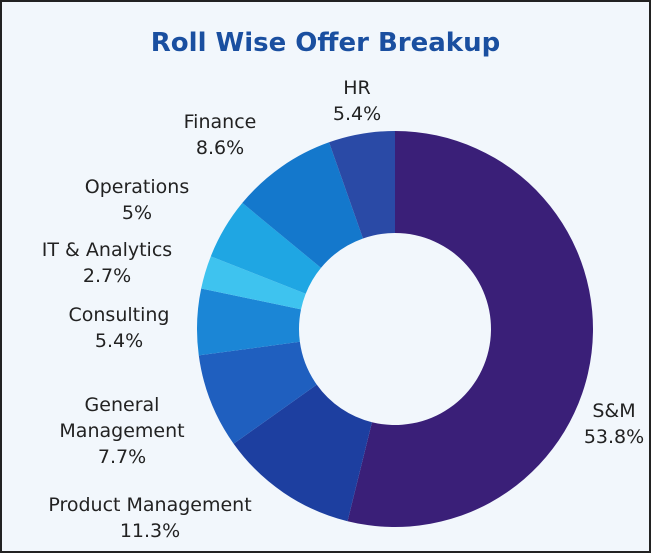  Describe the element at coordinates (150, 505) in the screenshot. I see `category-label: Product Management` at that location.